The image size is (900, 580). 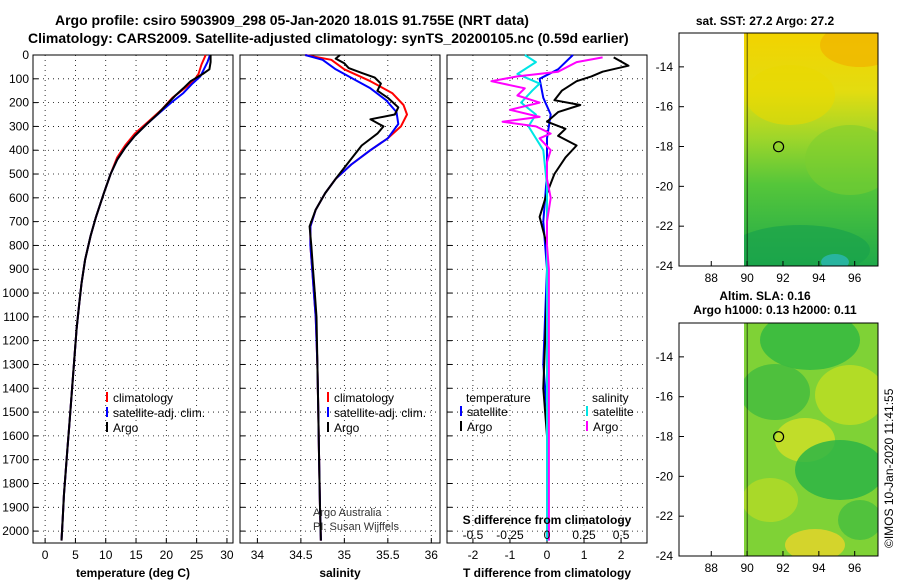 I want to click on depth-tick-label: 1400, so click(x=15, y=388).